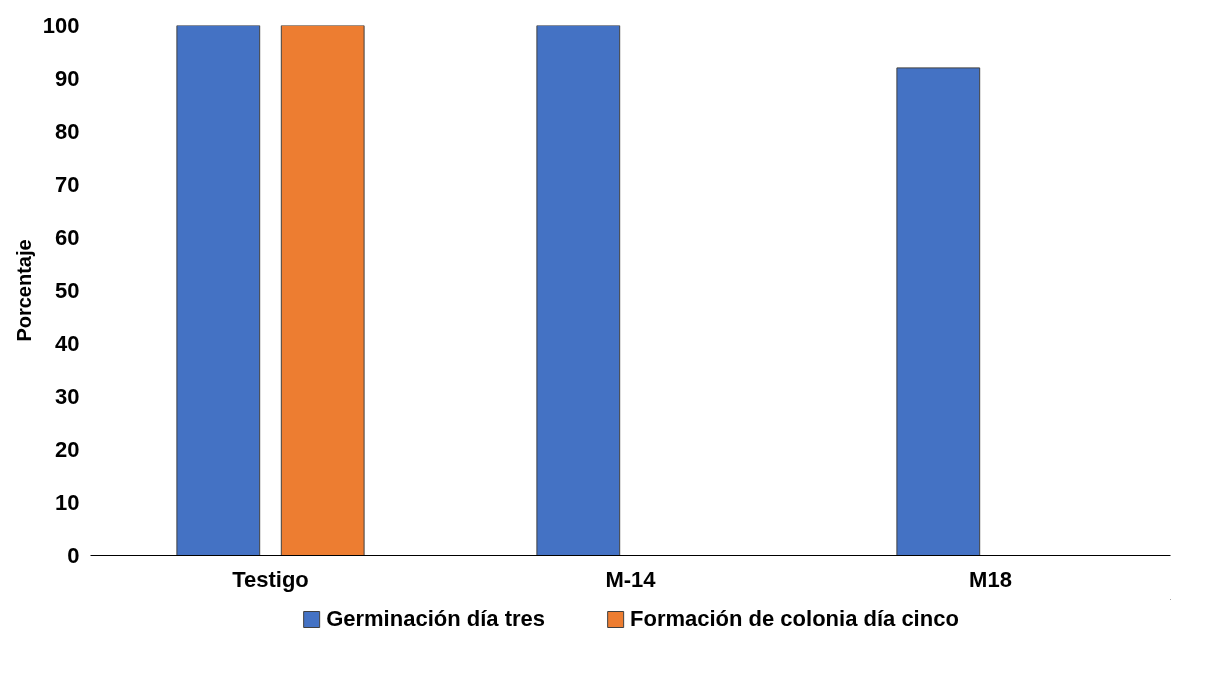  Describe the element at coordinates (270, 579) in the screenshot. I see `x-tick-label: Testigo` at that location.